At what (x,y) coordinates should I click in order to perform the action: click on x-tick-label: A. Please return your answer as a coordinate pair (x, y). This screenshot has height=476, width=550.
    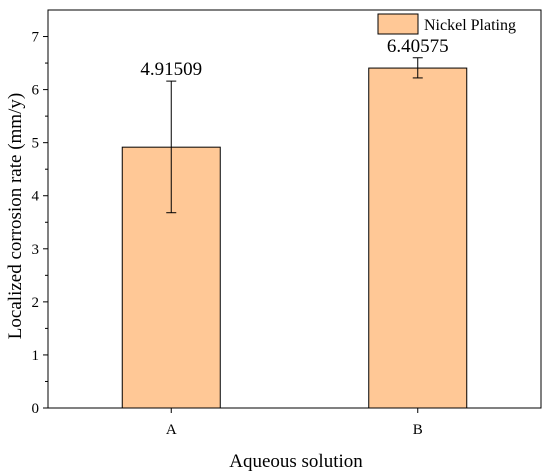
    Looking at the image, I should click on (171, 430).